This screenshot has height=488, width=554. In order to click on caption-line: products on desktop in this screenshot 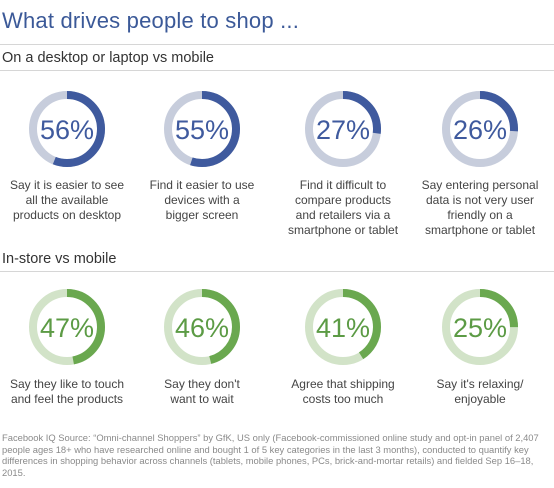, I will do `click(67, 215)`.